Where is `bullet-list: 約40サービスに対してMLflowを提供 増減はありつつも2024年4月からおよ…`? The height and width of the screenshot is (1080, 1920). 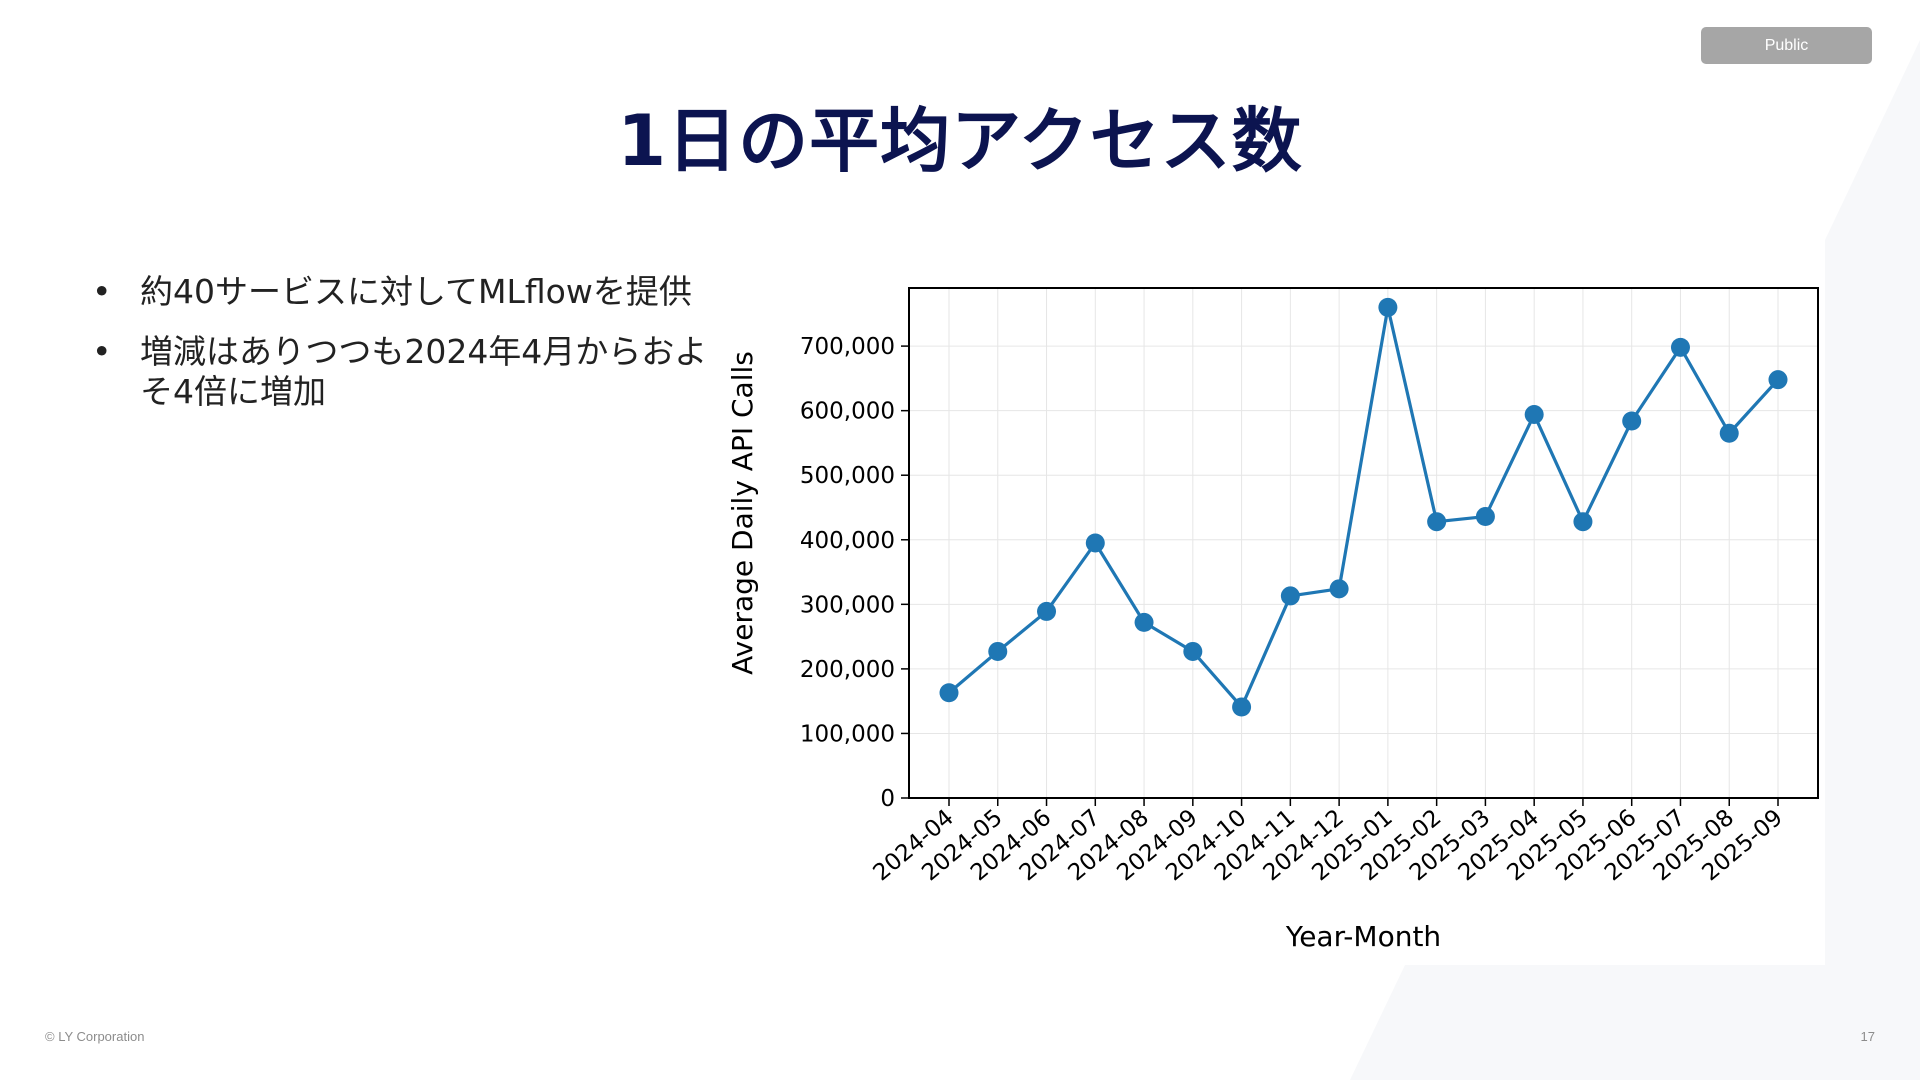
bullet-list: 約40サービスに対してMLflowを提供 増減はありつつも2024年4月からおよ… is located at coordinates (402, 352).